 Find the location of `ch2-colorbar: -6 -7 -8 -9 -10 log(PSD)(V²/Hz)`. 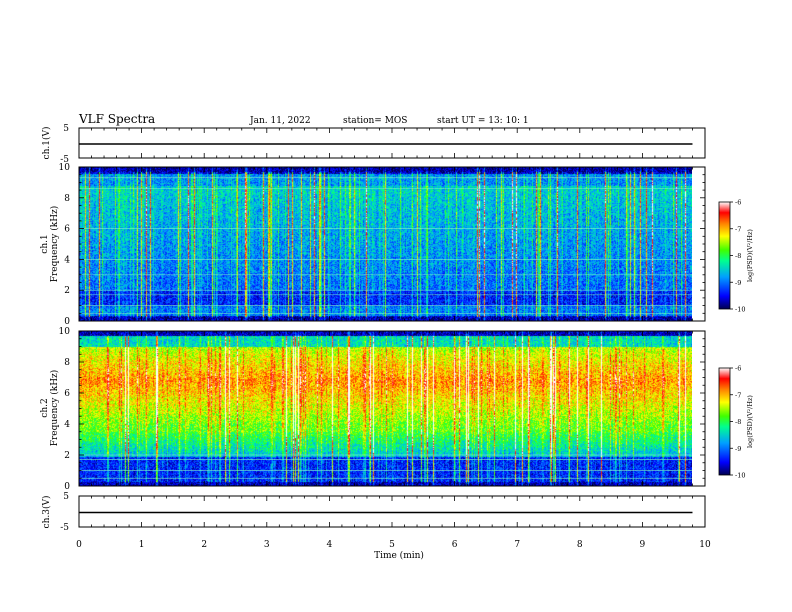

ch2-colorbar: -6 -7 -8 -9 -10 log(PSD)(V²/Hz) is located at coordinates (736, 422).